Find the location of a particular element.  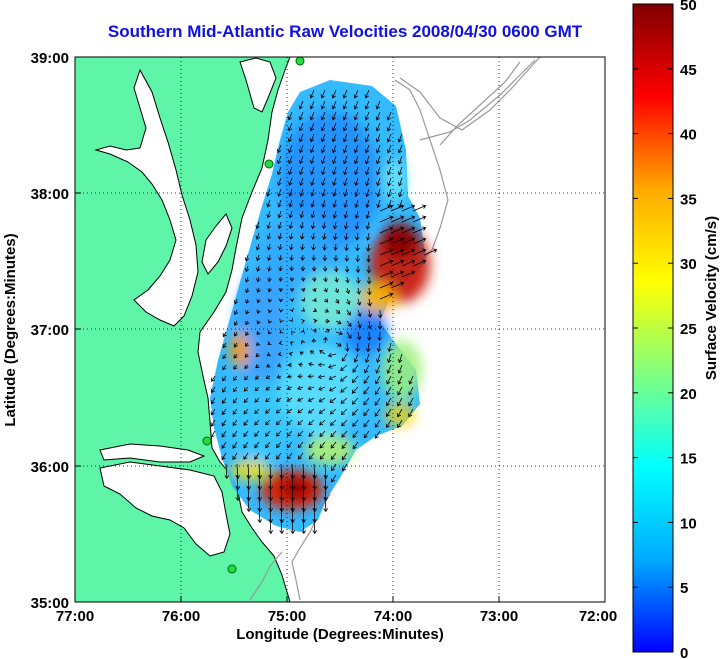

colorbar-tick-label: 5 is located at coordinates (684, 588).